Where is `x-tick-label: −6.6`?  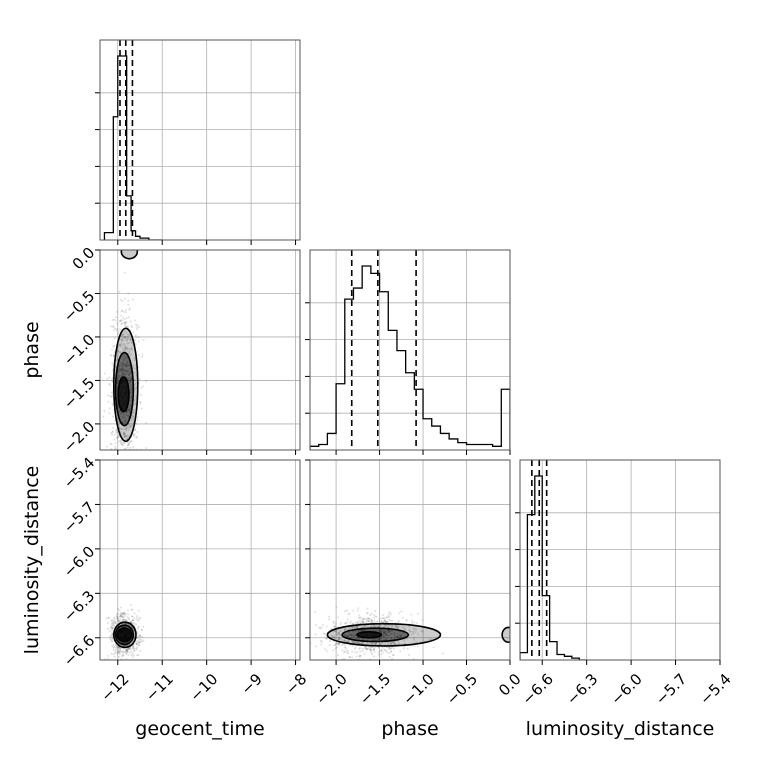 x-tick-label: −6.6 is located at coordinates (537, 689).